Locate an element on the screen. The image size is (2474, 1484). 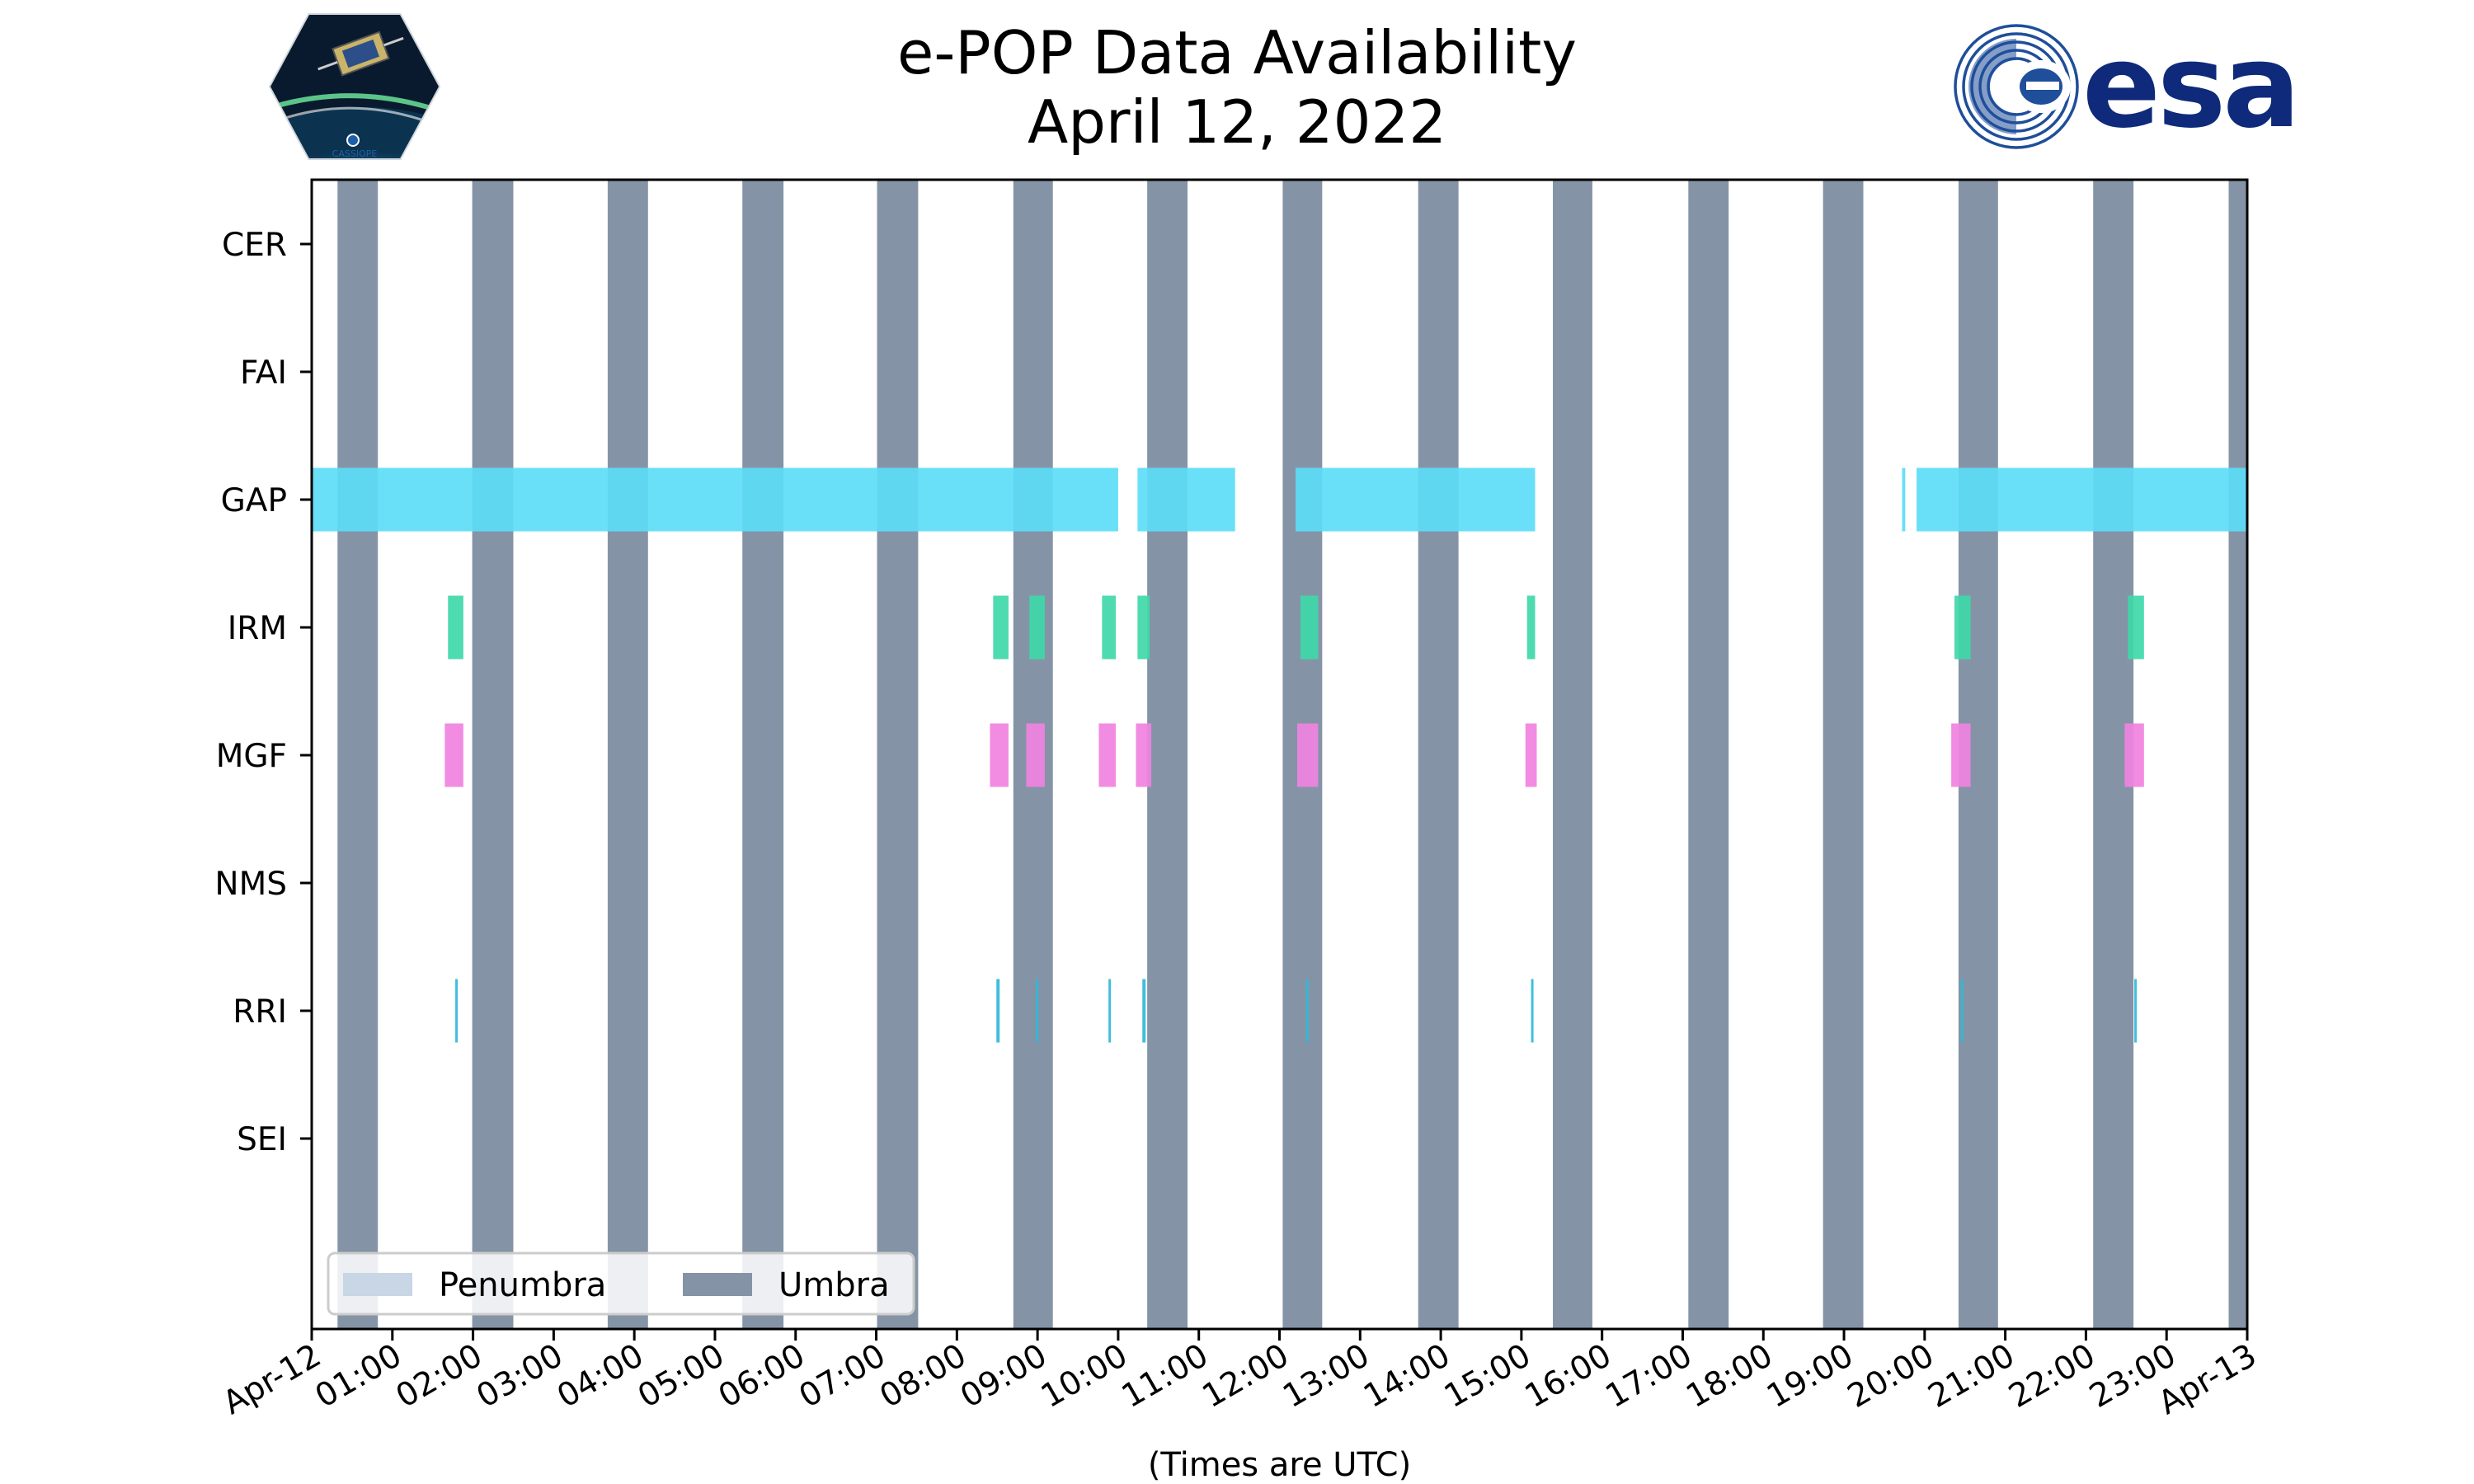
x-tick-label: 06:00 is located at coordinates (762, 1376).